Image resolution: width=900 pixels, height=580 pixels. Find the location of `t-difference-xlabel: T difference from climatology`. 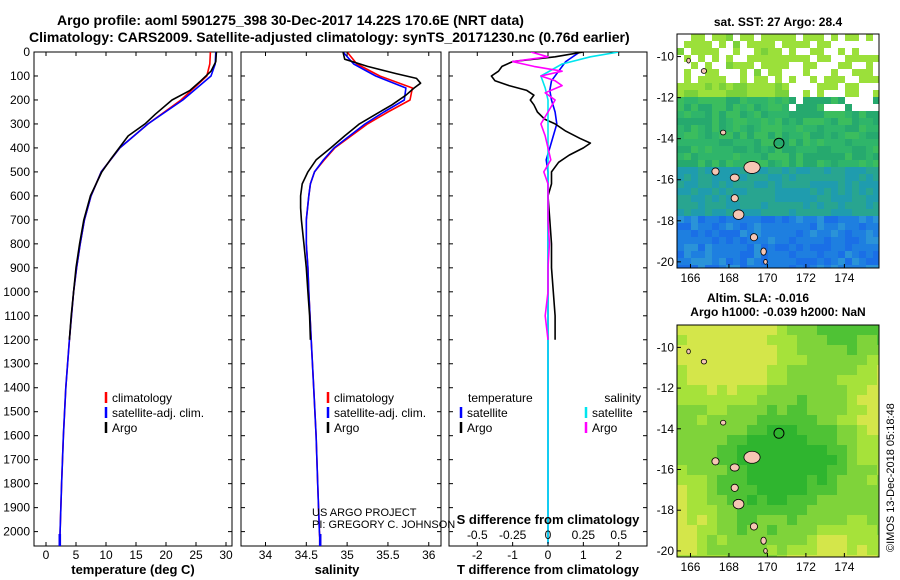

t-difference-xlabel: T difference from climatology is located at coordinates (548, 569).